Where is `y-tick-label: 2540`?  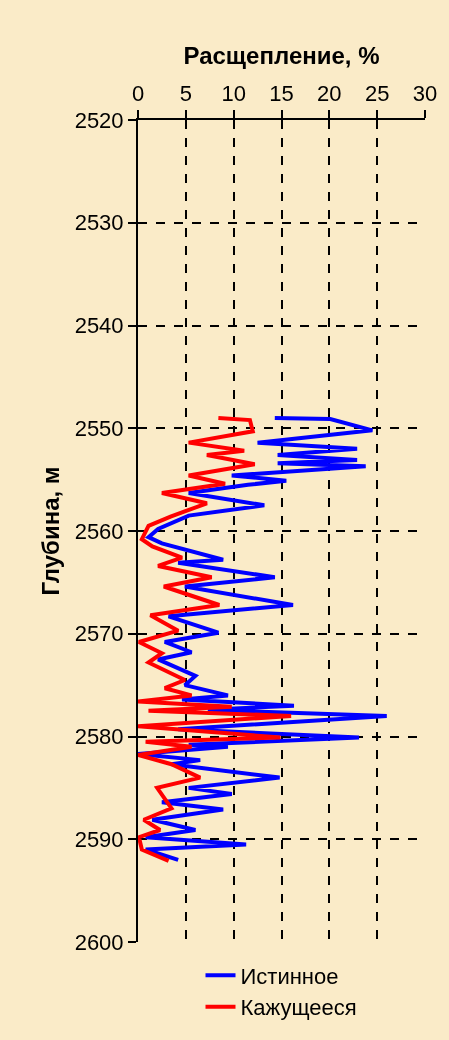 y-tick-label: 2540 is located at coordinates (99, 326).